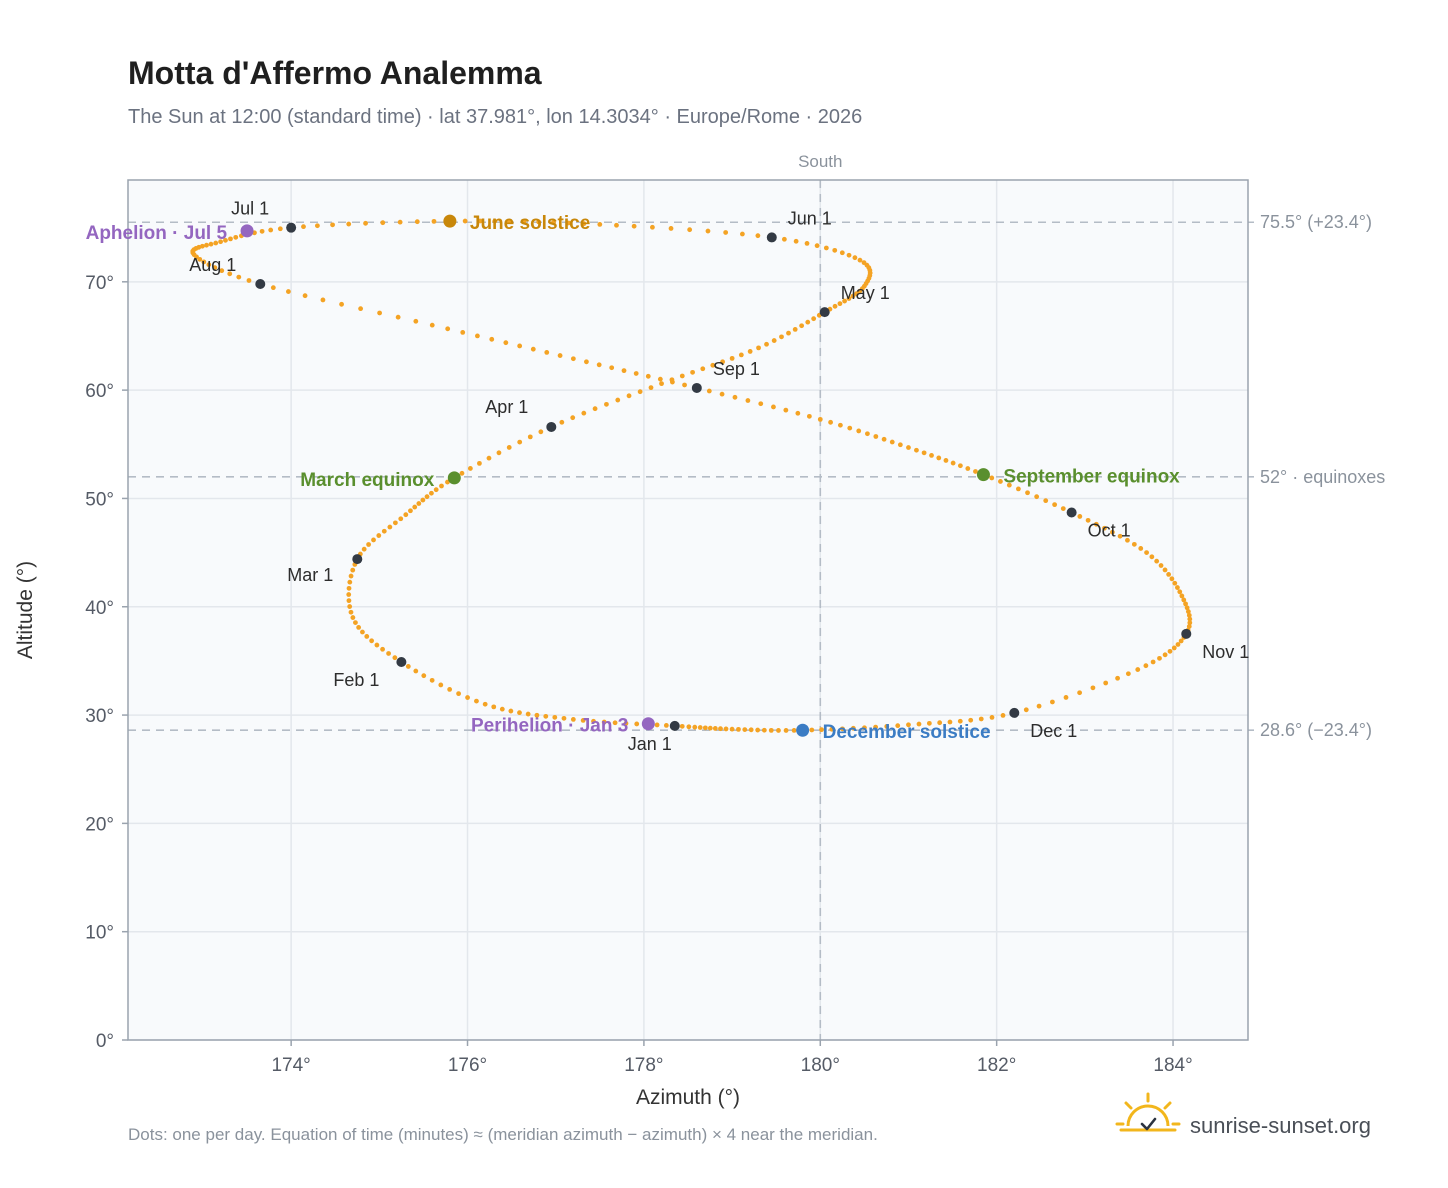  I want to click on x-tick-label: 178°, so click(643, 1065).